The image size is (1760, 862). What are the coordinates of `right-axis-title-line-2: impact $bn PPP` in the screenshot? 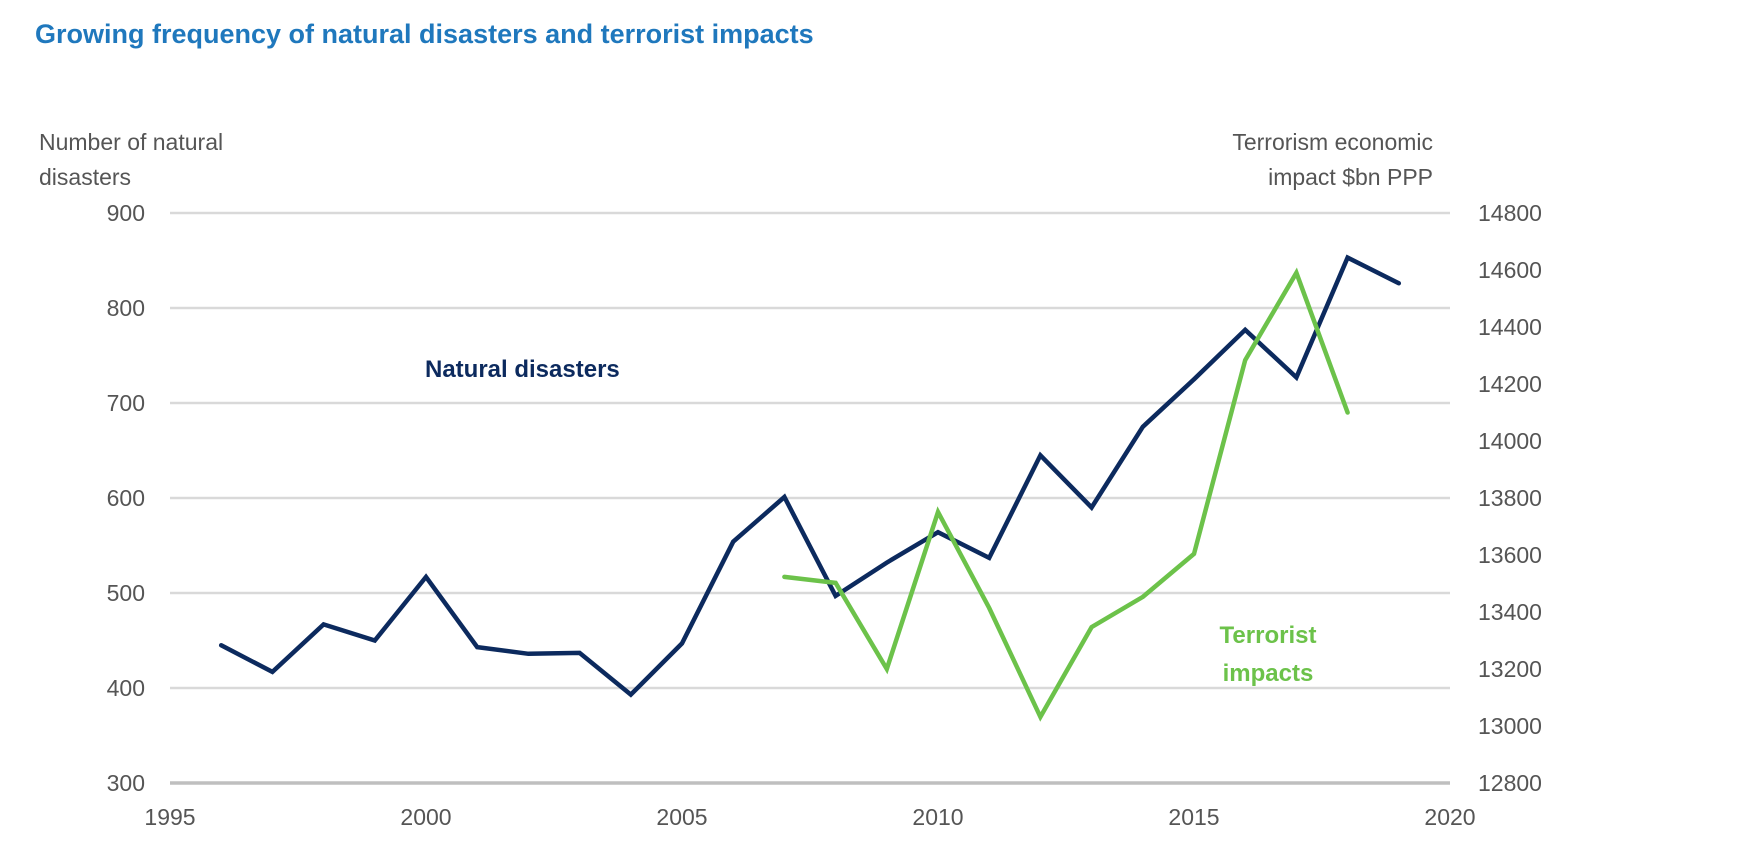 It's located at (1350, 177).